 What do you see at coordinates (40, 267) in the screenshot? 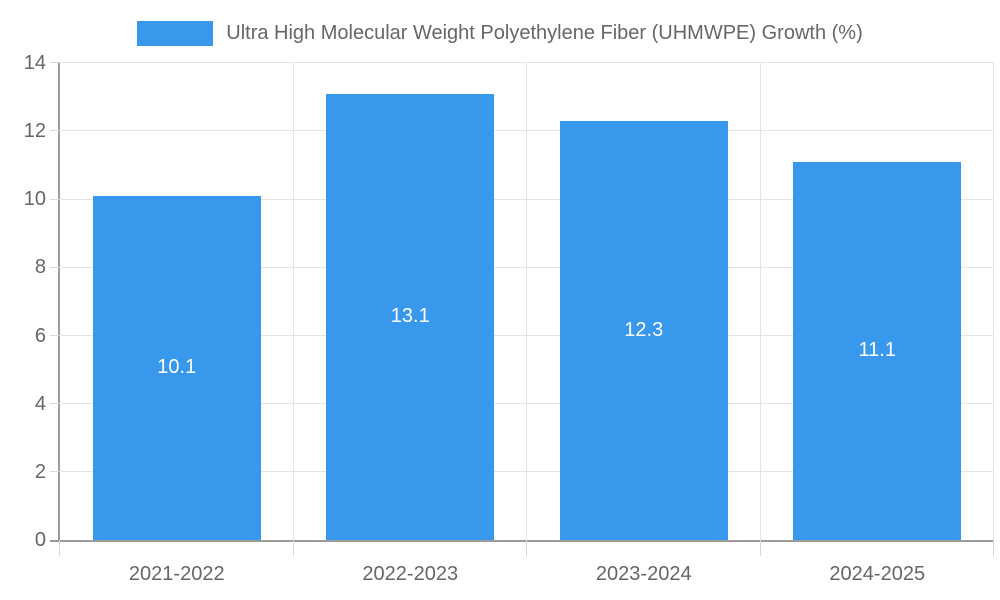
I see `y-axis-tick-label: 8` at bounding box center [40, 267].